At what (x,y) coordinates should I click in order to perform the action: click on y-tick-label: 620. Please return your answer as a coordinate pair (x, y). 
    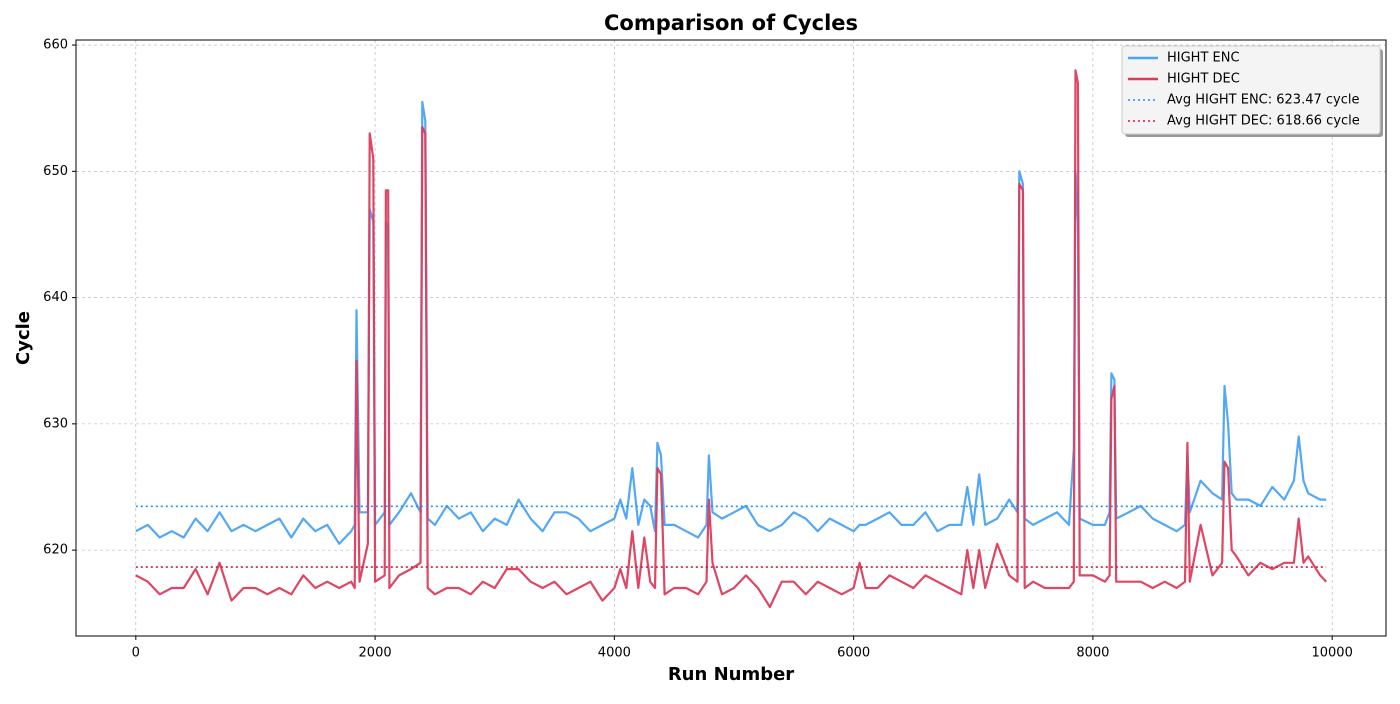
    Looking at the image, I should click on (55, 550).